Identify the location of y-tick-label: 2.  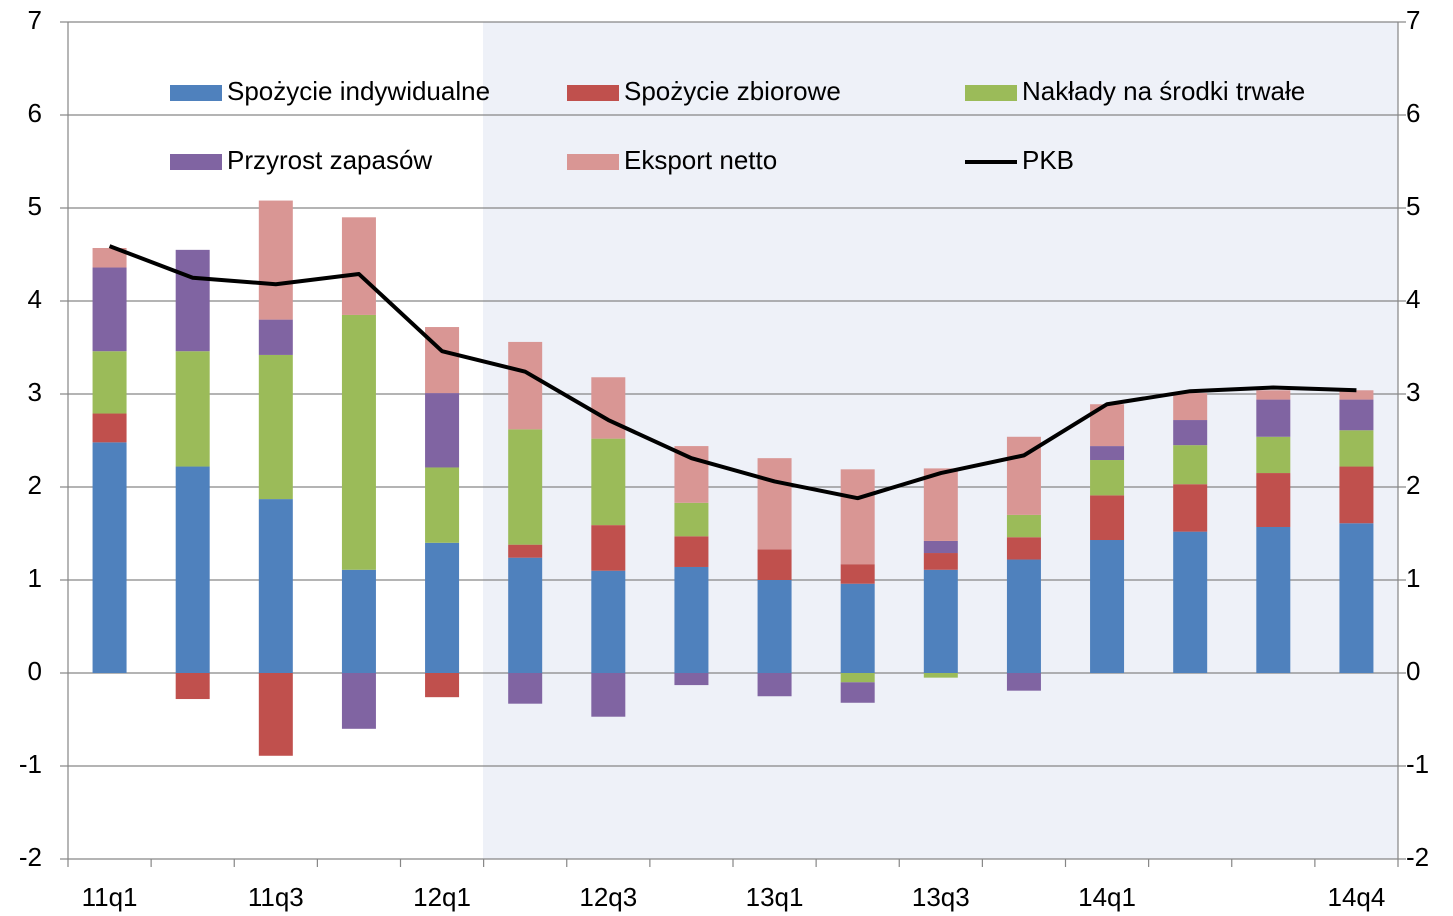
(35, 485).